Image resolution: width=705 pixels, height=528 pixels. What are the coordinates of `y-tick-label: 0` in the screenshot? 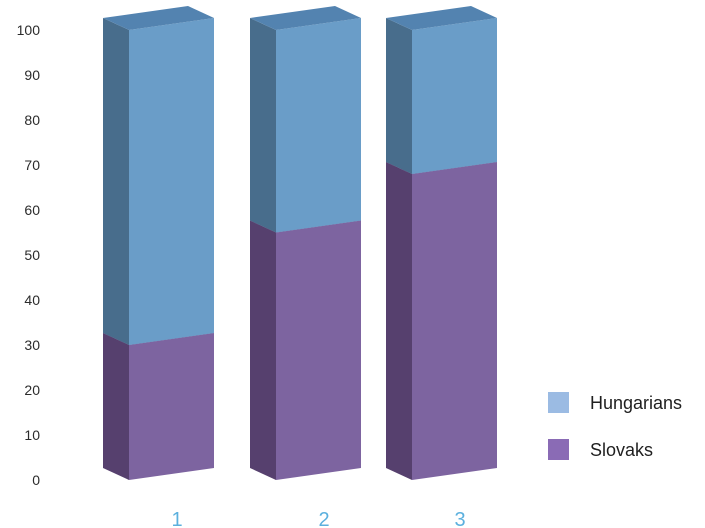 It's located at (36, 480).